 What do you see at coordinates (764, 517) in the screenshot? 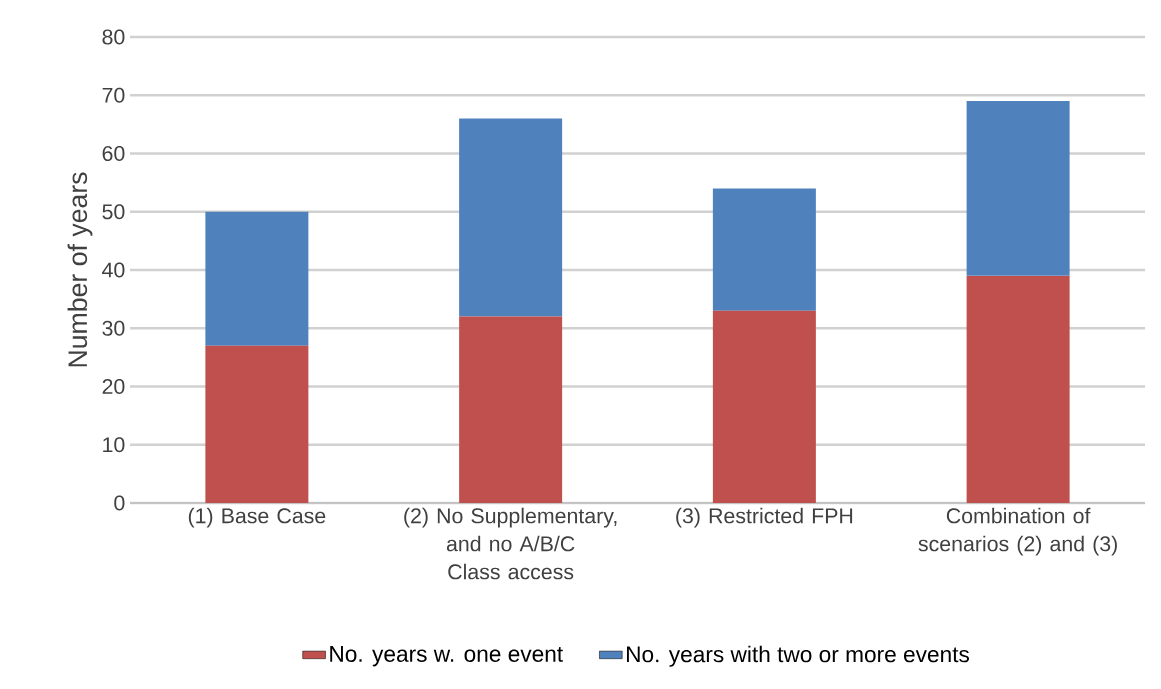
I see `x-tick-label: (3) Restricted FPH` at bounding box center [764, 517].